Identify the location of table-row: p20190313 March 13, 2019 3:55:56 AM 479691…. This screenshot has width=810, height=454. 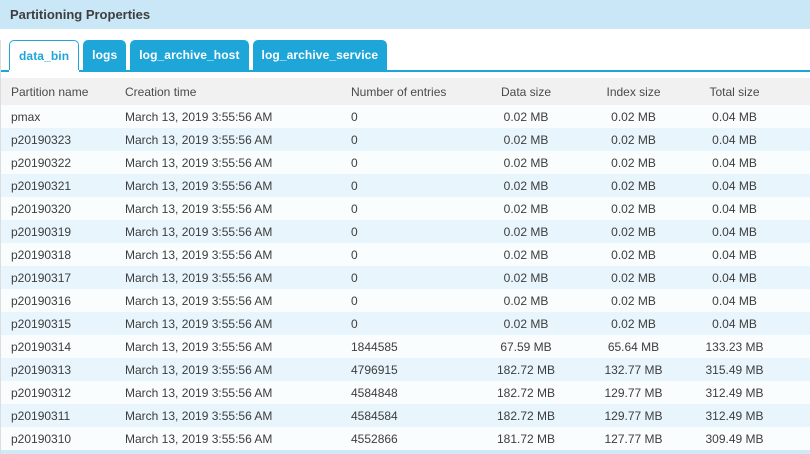
(405, 369).